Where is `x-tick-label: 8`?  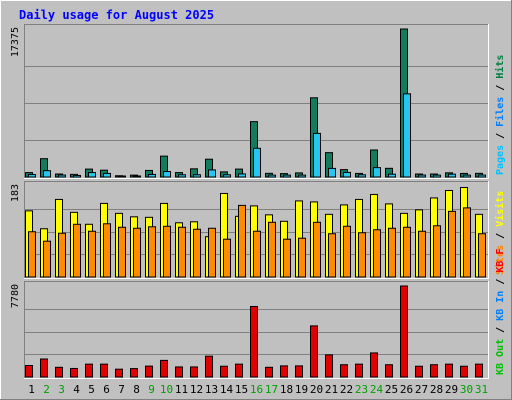 x-tick-label: 8 is located at coordinates (136, 389).